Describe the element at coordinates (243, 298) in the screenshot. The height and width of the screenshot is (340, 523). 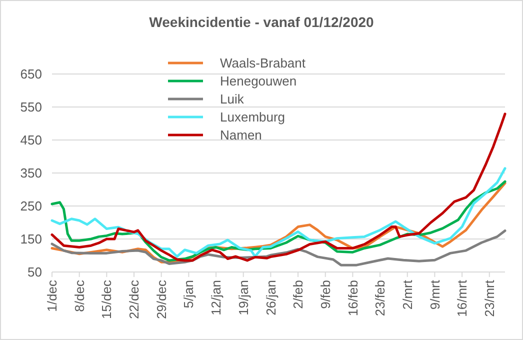
I see `x-tick-label: 19/jan` at that location.